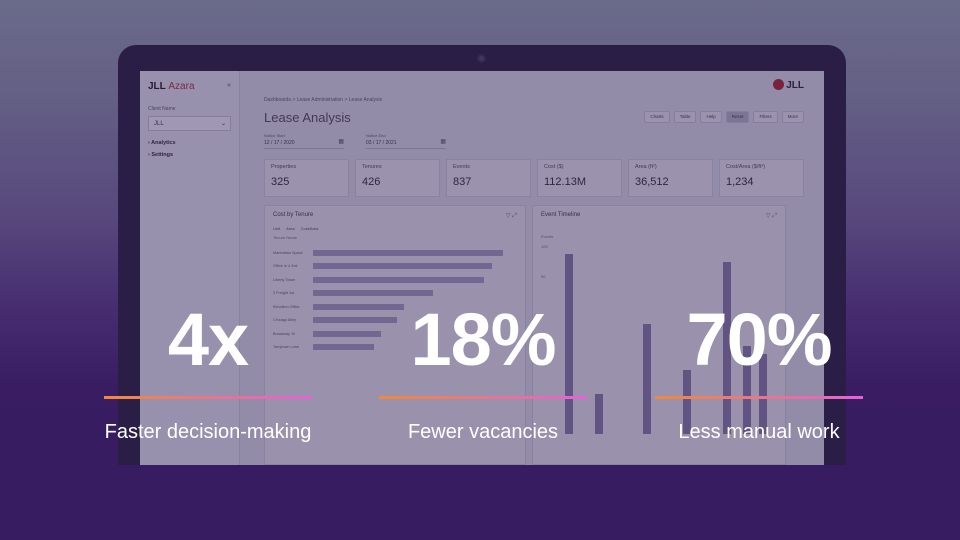  I want to click on filters-button: Filters, so click(765, 117).